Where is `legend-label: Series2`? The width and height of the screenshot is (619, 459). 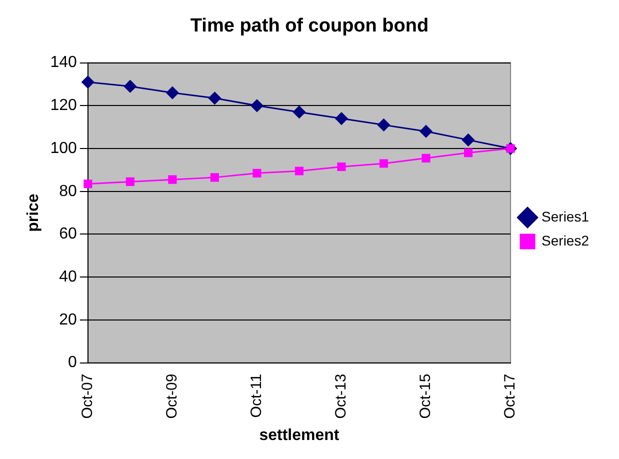 legend-label: Series2 is located at coordinates (566, 240).